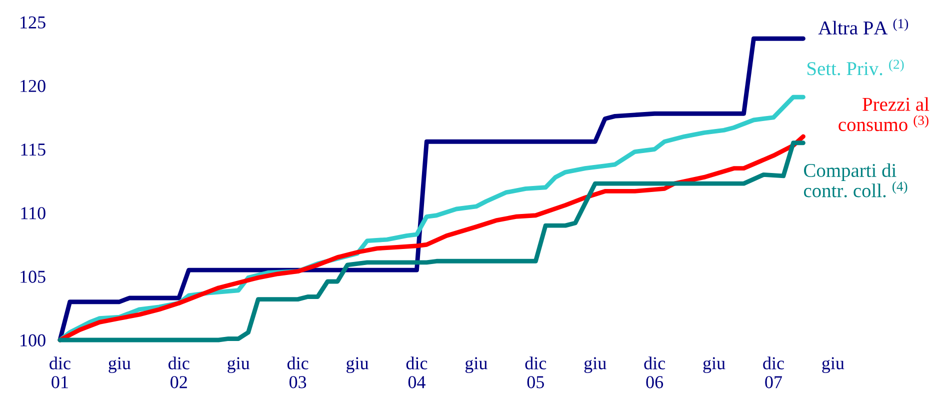 This screenshot has height=405, width=943. Describe the element at coordinates (33, 213) in the screenshot. I see `y-tick-label: 110` at that location.